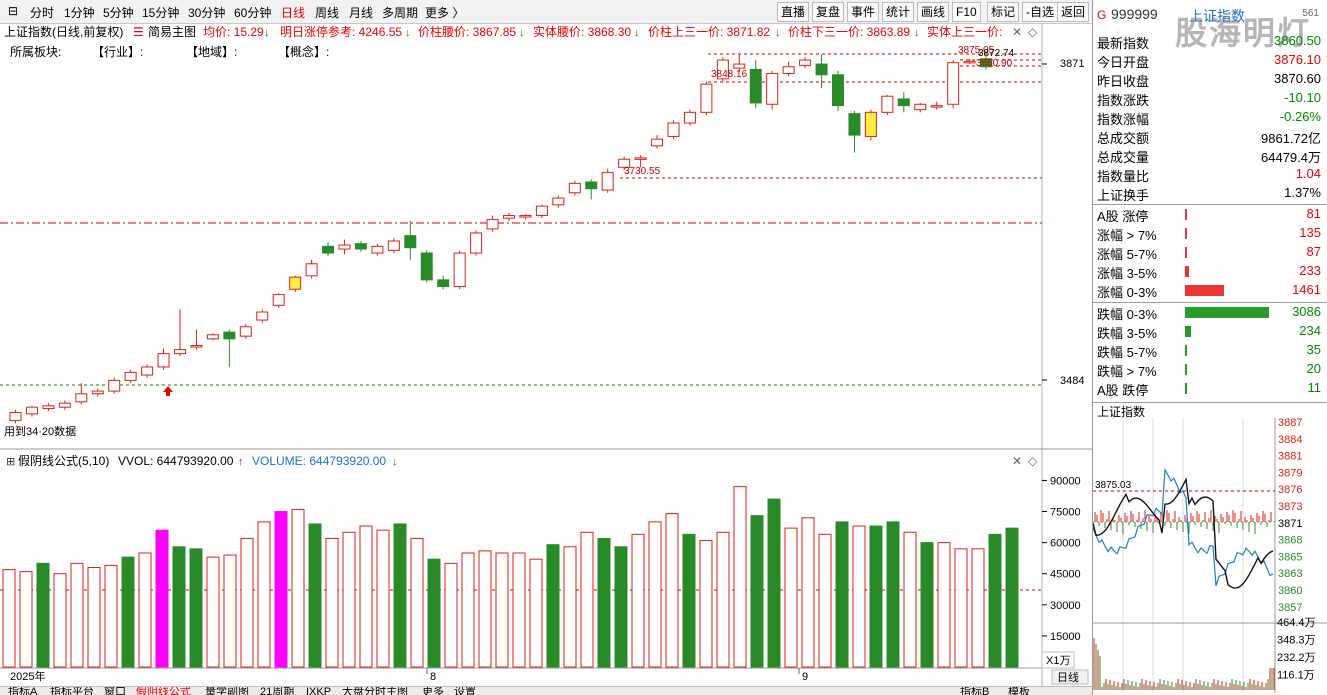  Describe the element at coordinates (227, 690) in the screenshot. I see `tab-volume-sub: 量学副图` at that location.